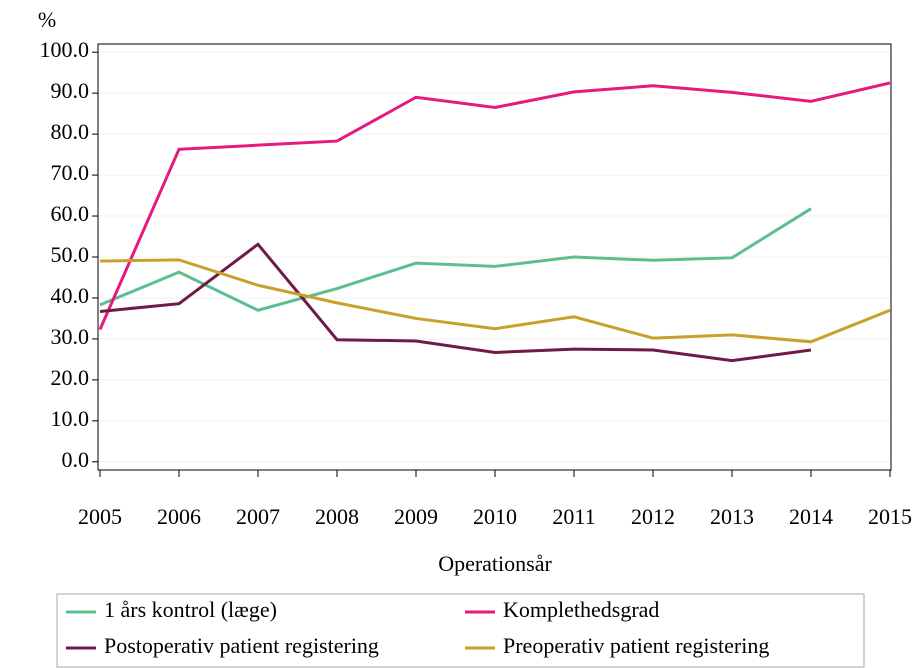 The image size is (917, 668). What do you see at coordinates (732, 516) in the screenshot?
I see `x-tick-label: 2013` at bounding box center [732, 516].